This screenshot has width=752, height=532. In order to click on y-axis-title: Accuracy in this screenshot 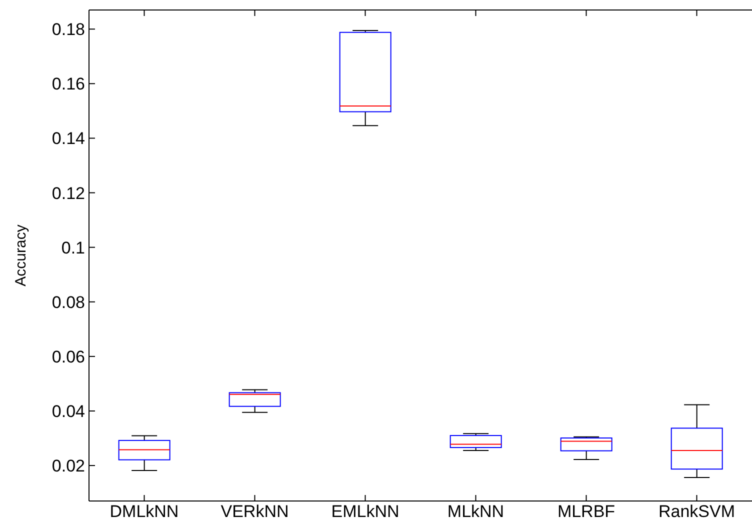, I will do `click(21, 255)`.